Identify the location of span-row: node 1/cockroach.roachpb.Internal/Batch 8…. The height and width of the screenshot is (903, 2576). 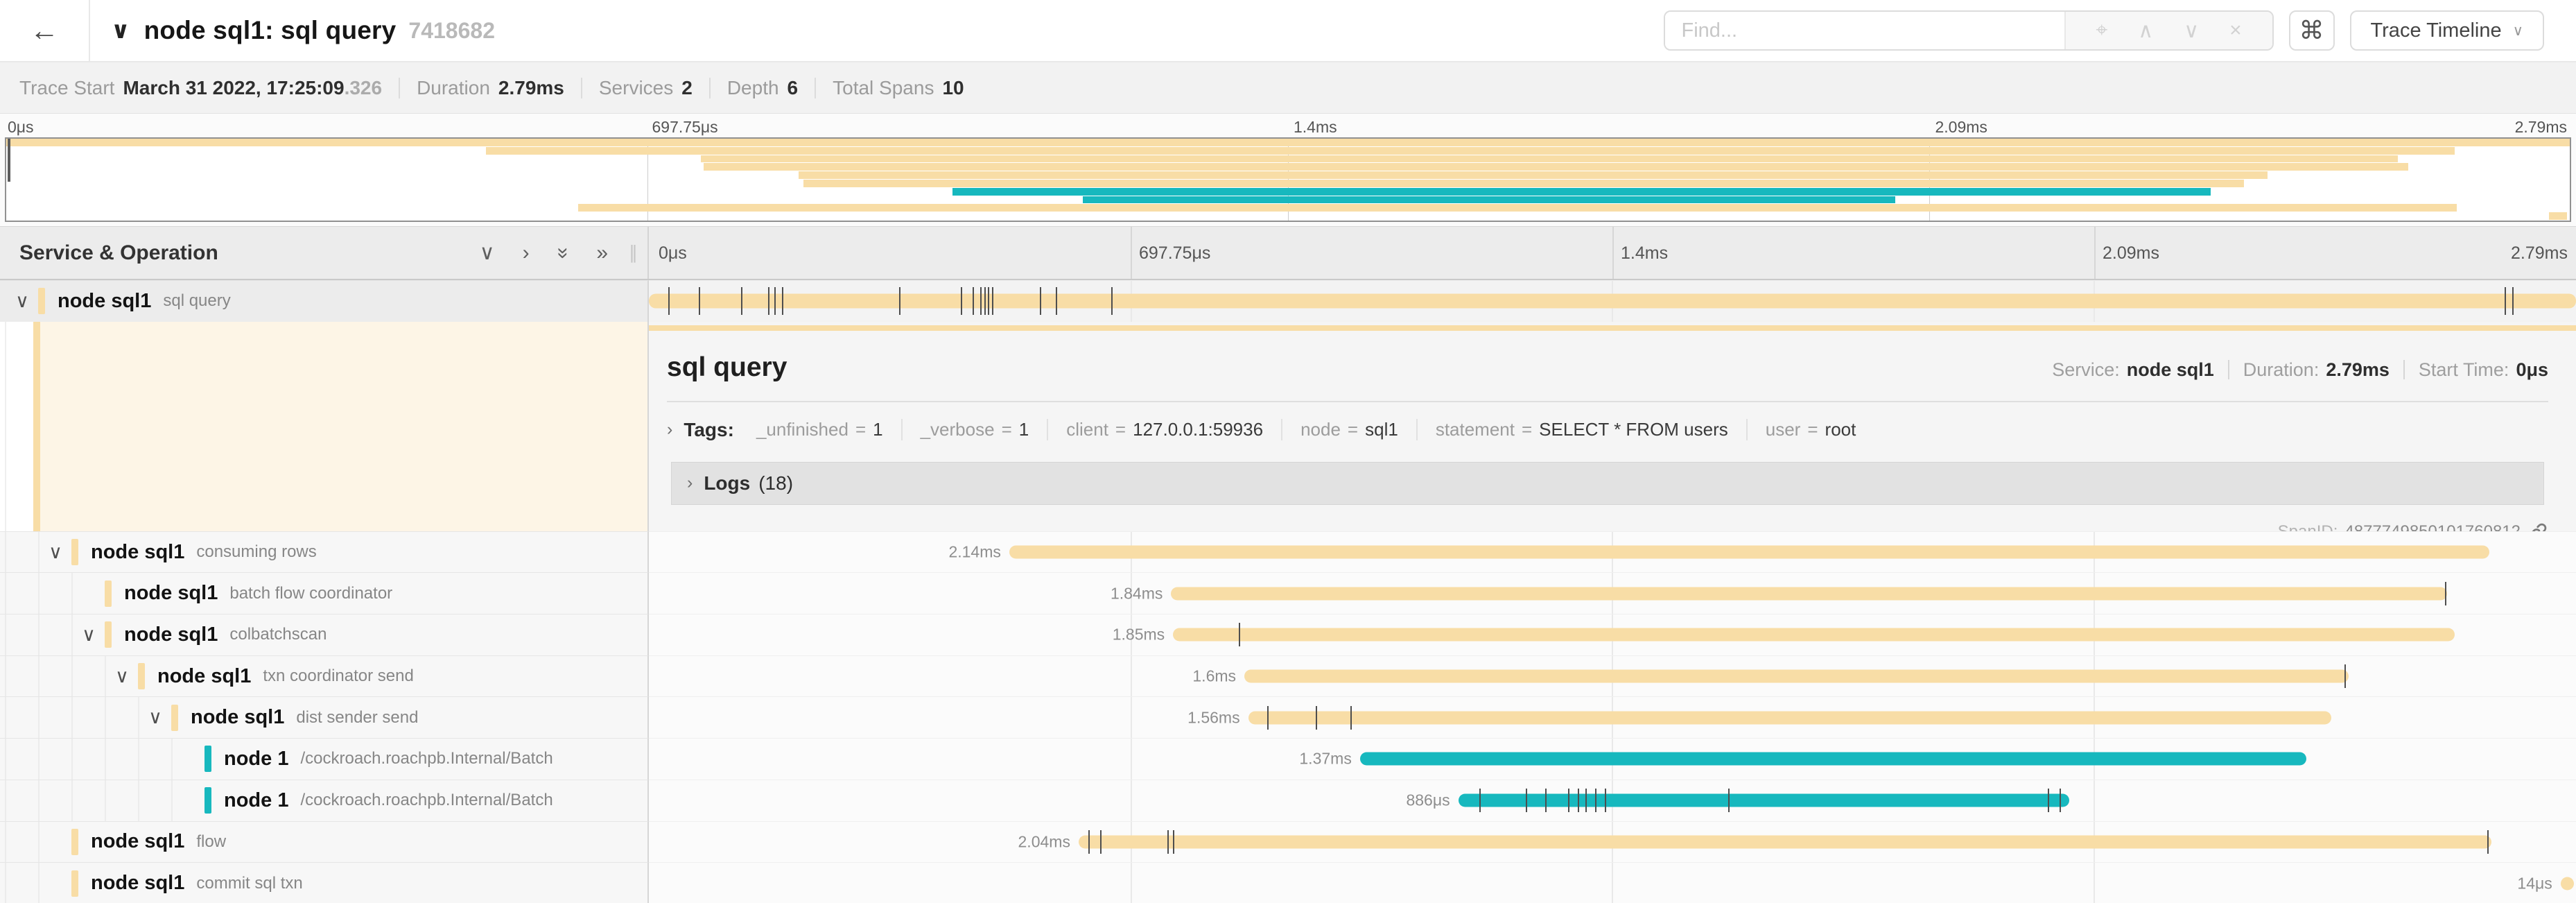
(1288, 800).